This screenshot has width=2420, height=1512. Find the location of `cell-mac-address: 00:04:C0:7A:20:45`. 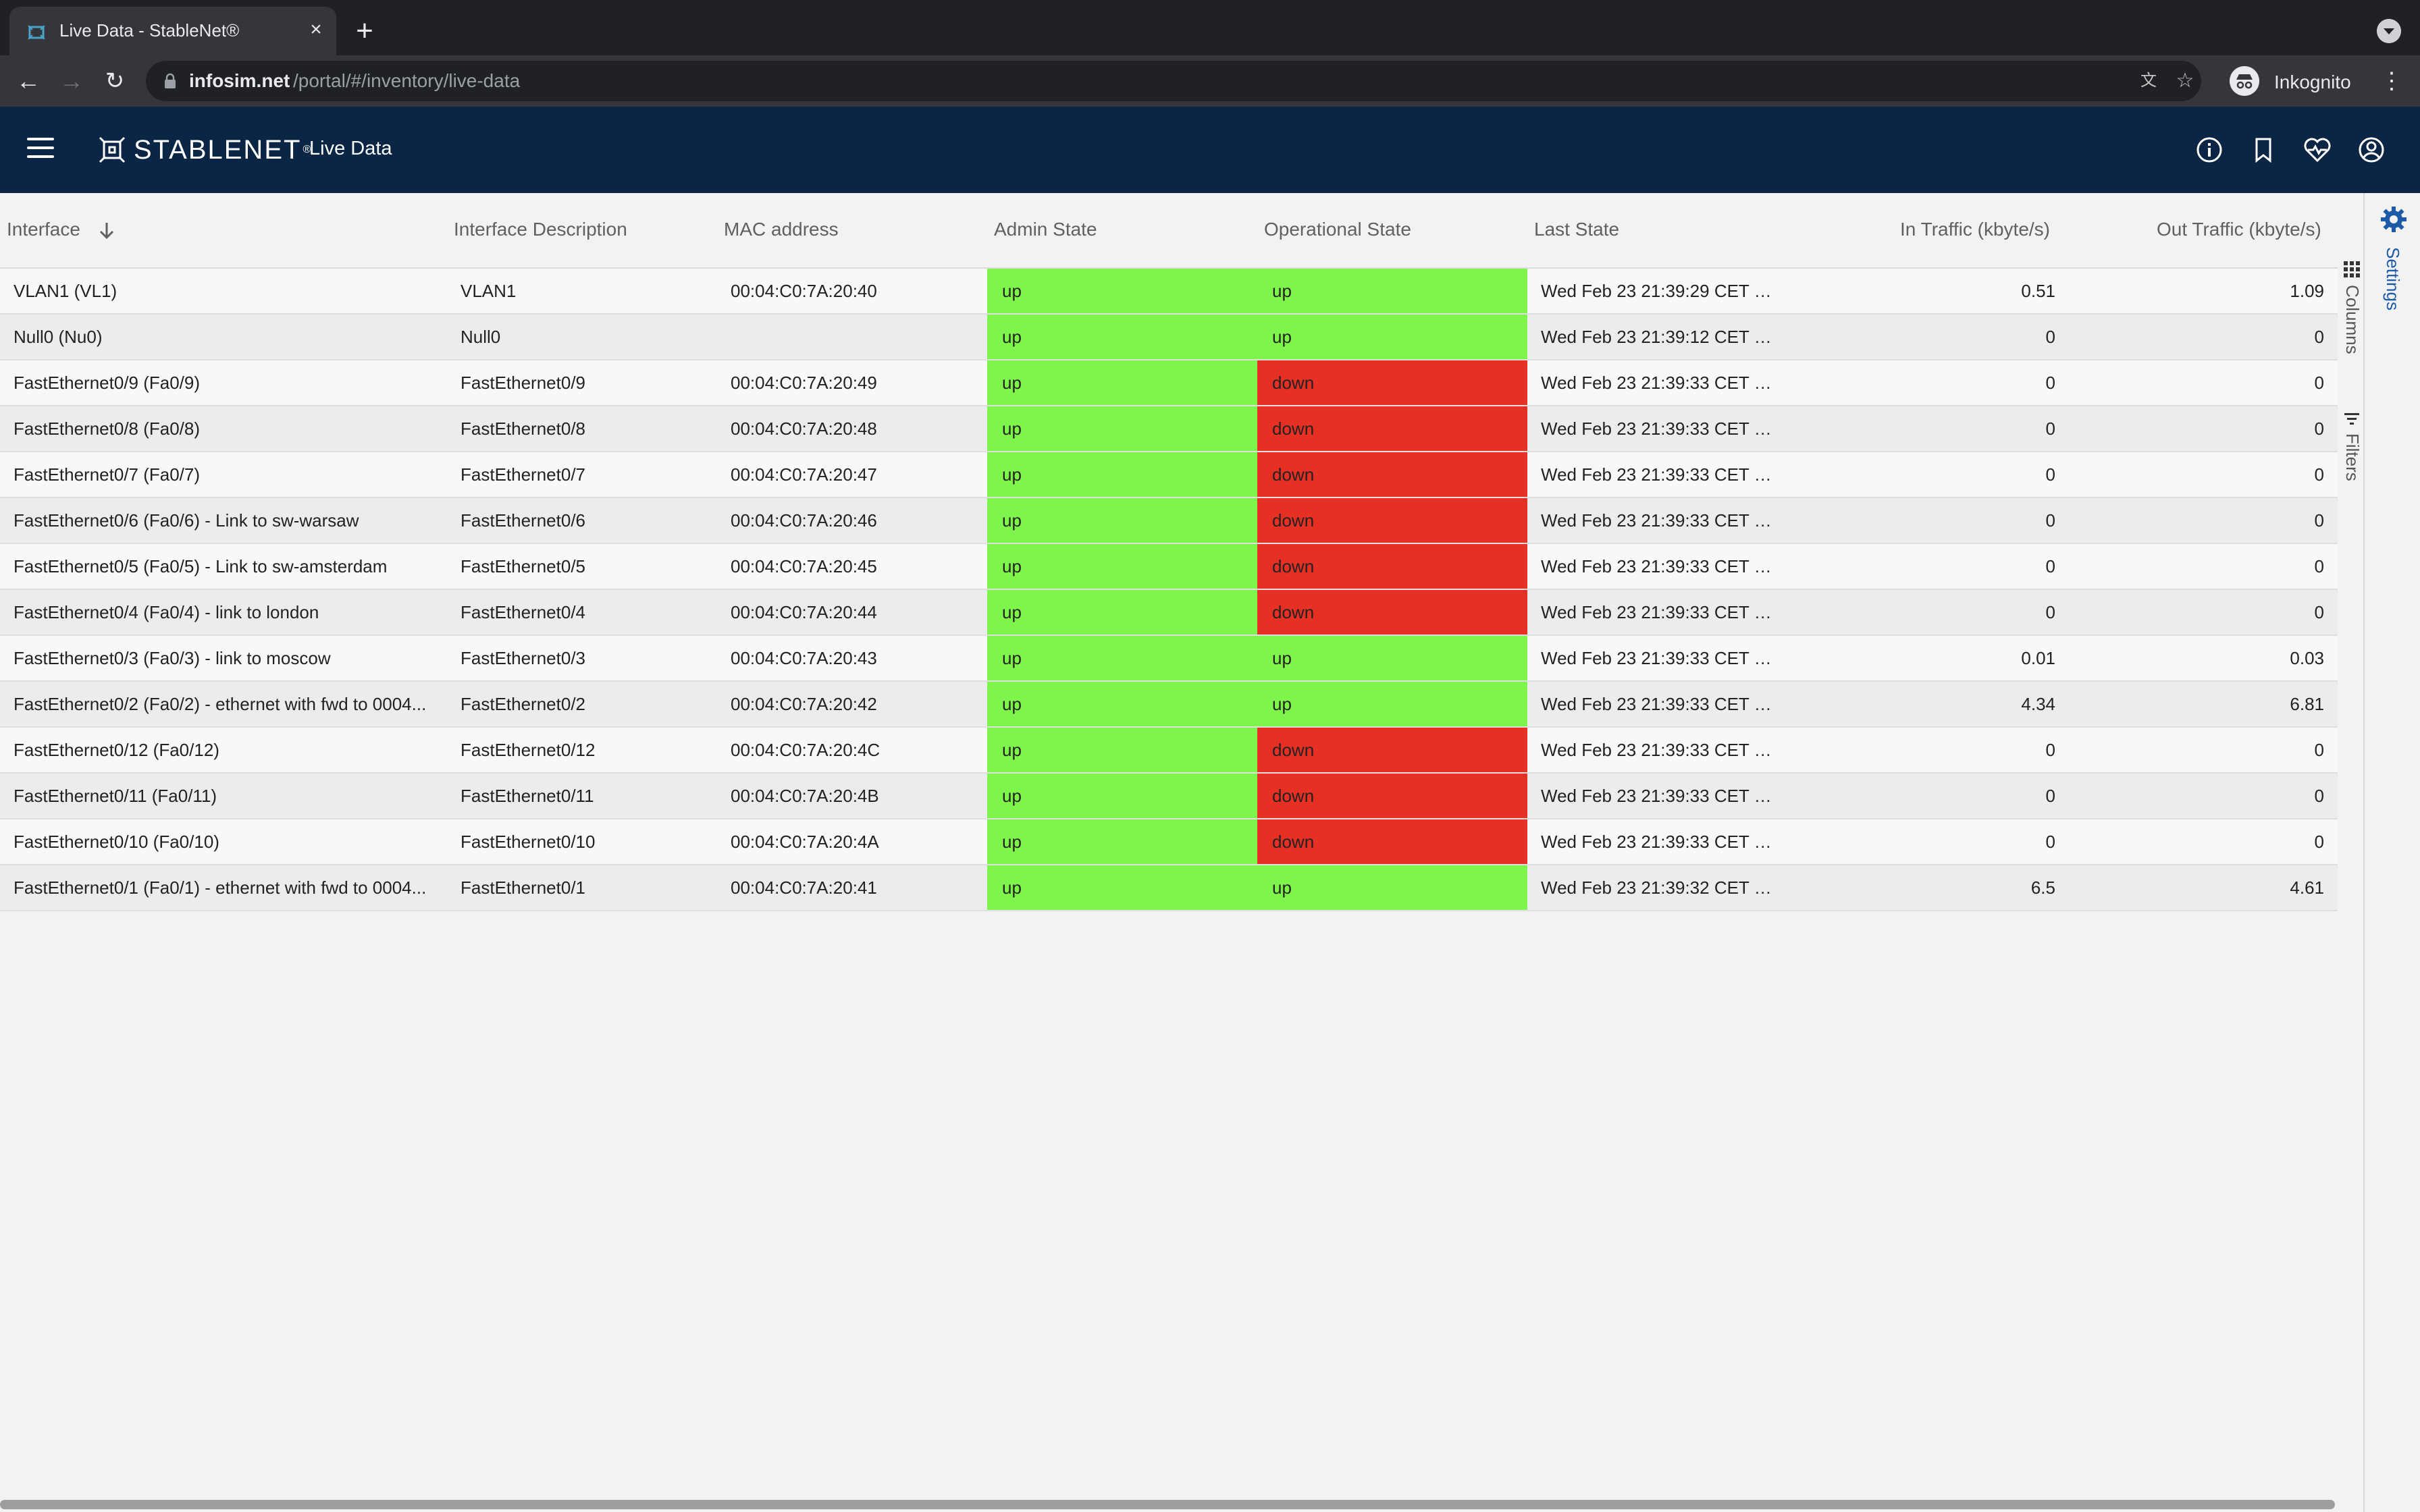

cell-mac-address: 00:04:C0:7A:20:45 is located at coordinates (804, 566).